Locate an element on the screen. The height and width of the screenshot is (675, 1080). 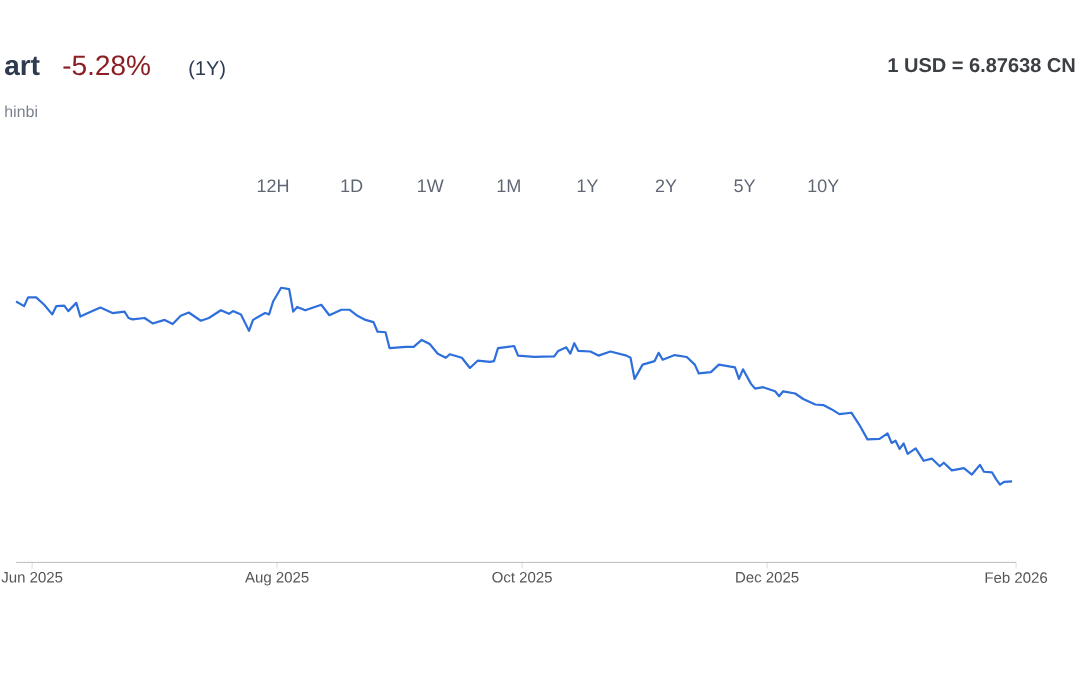
text: 1Y is located at coordinates (588, 185).